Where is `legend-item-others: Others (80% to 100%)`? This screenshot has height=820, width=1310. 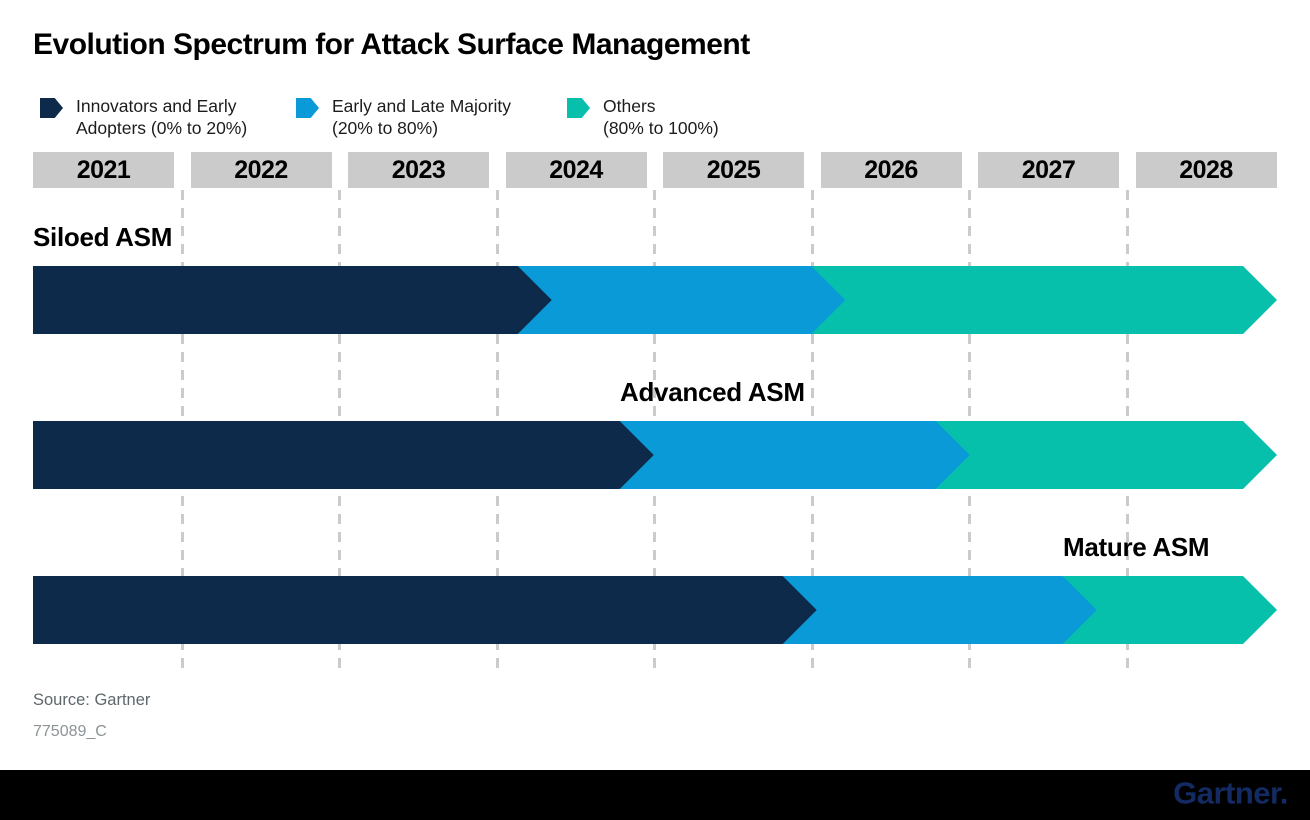
legend-item-others: Others (80% to 100%) is located at coordinates (643, 117).